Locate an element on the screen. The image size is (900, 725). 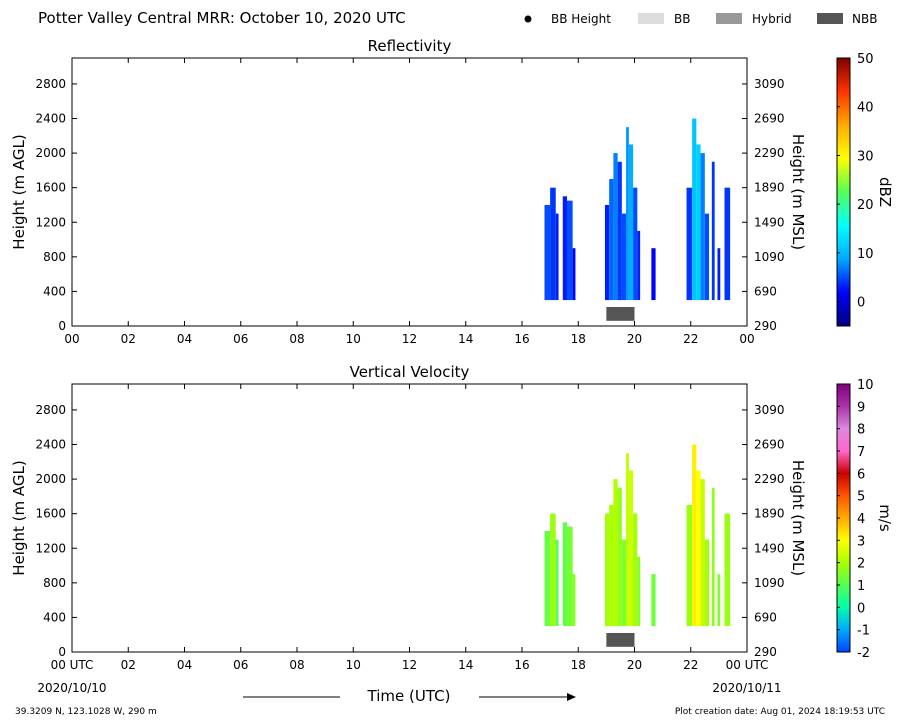
colorbar-label: m/s is located at coordinates (885, 518).